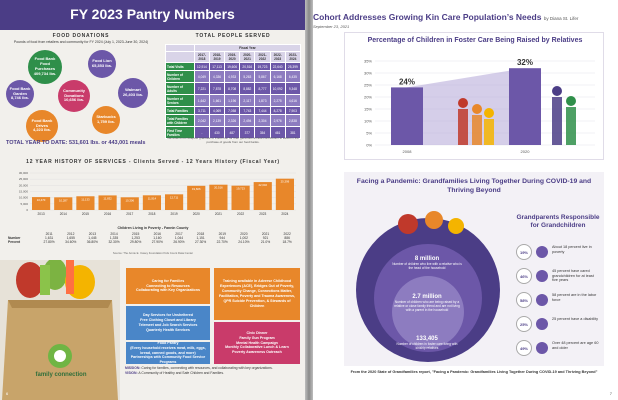 This screenshot has height=400, width=618. I want to click on table-cell: 4,933, so click(232, 76).